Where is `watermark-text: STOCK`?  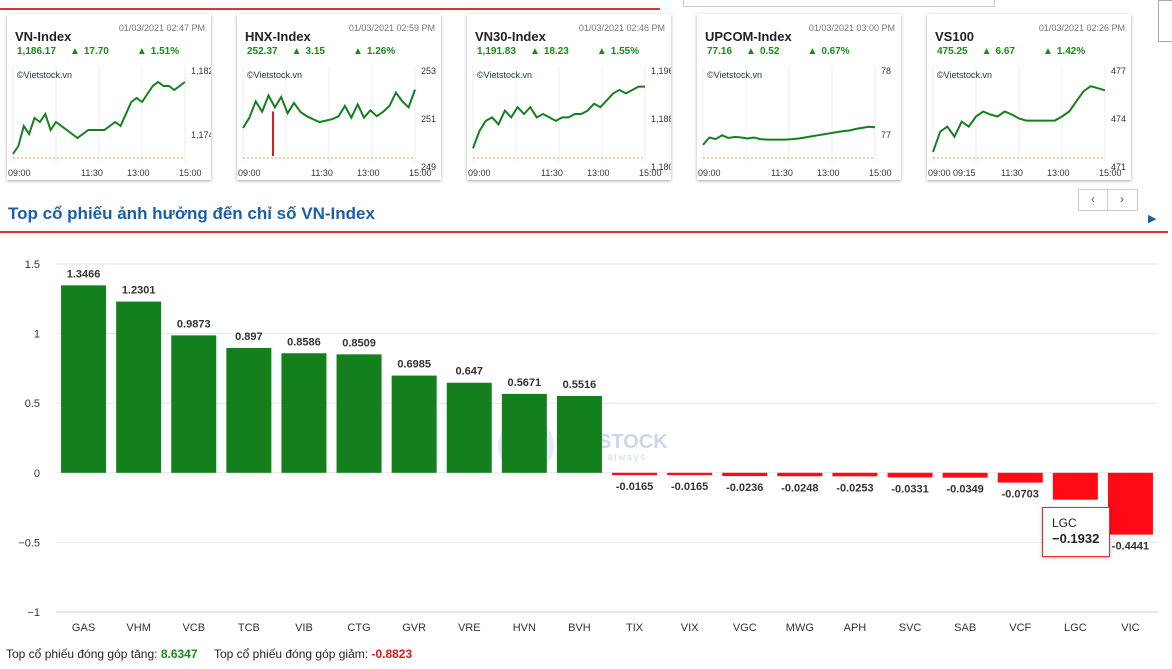
watermark-text: STOCK is located at coordinates (633, 442).